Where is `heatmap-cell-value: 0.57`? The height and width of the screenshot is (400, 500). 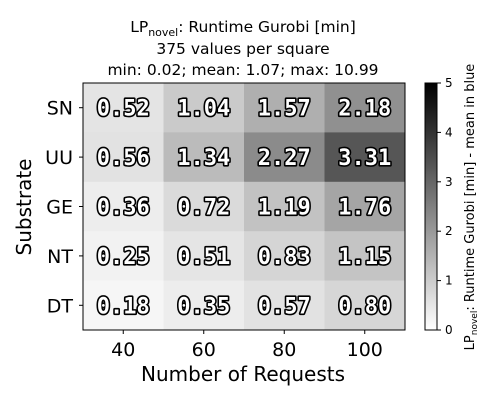 heatmap-cell-value: 0.57 is located at coordinates (284, 306).